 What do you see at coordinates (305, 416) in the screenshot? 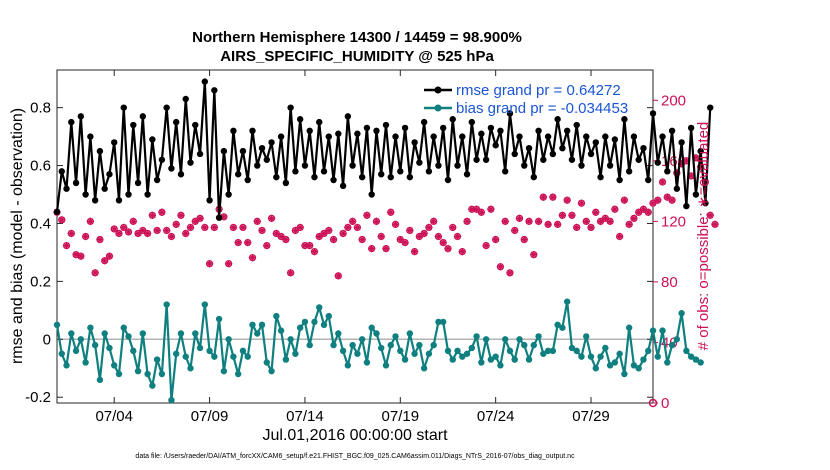
I see `x-tick-label: 07/14` at bounding box center [305, 416].